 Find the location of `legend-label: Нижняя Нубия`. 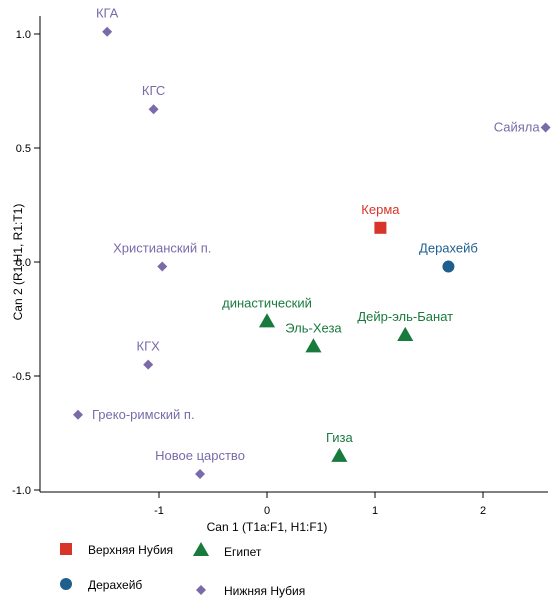

legend-label: Нижняя Нубия is located at coordinates (264, 591).